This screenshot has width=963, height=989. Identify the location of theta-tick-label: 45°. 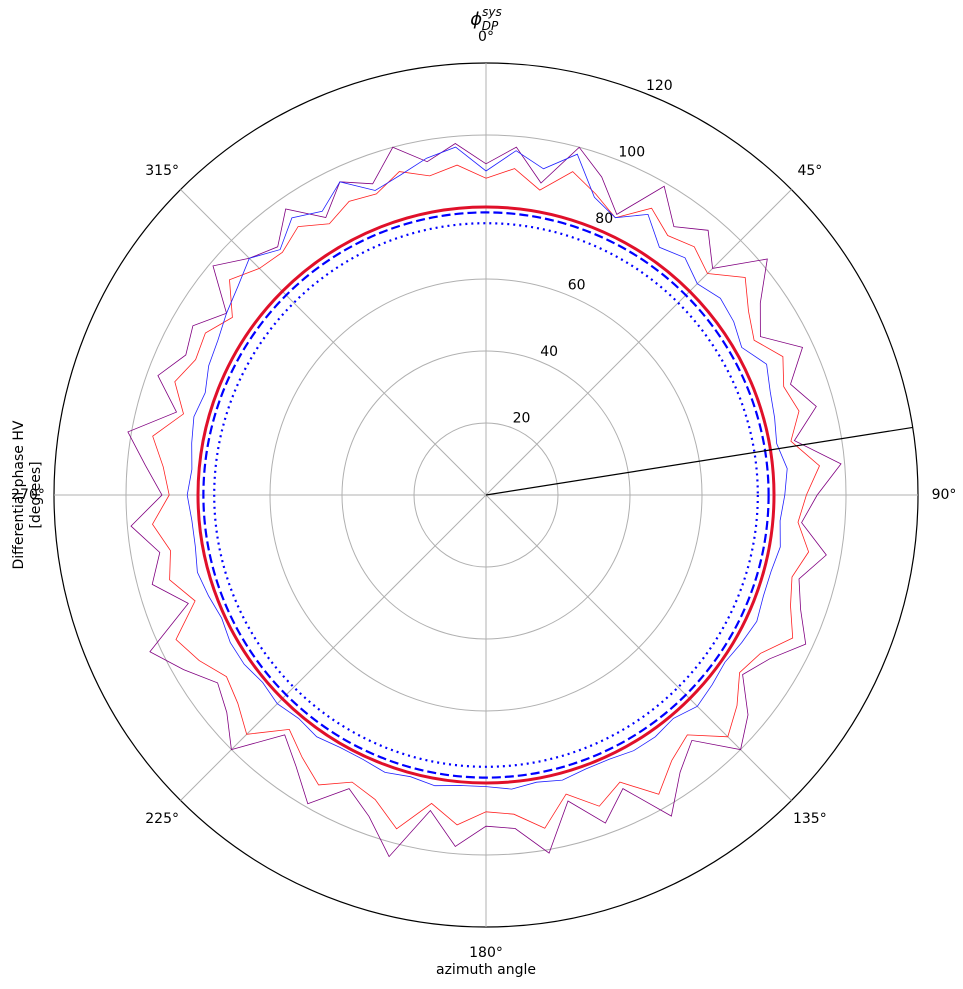
(809, 171).